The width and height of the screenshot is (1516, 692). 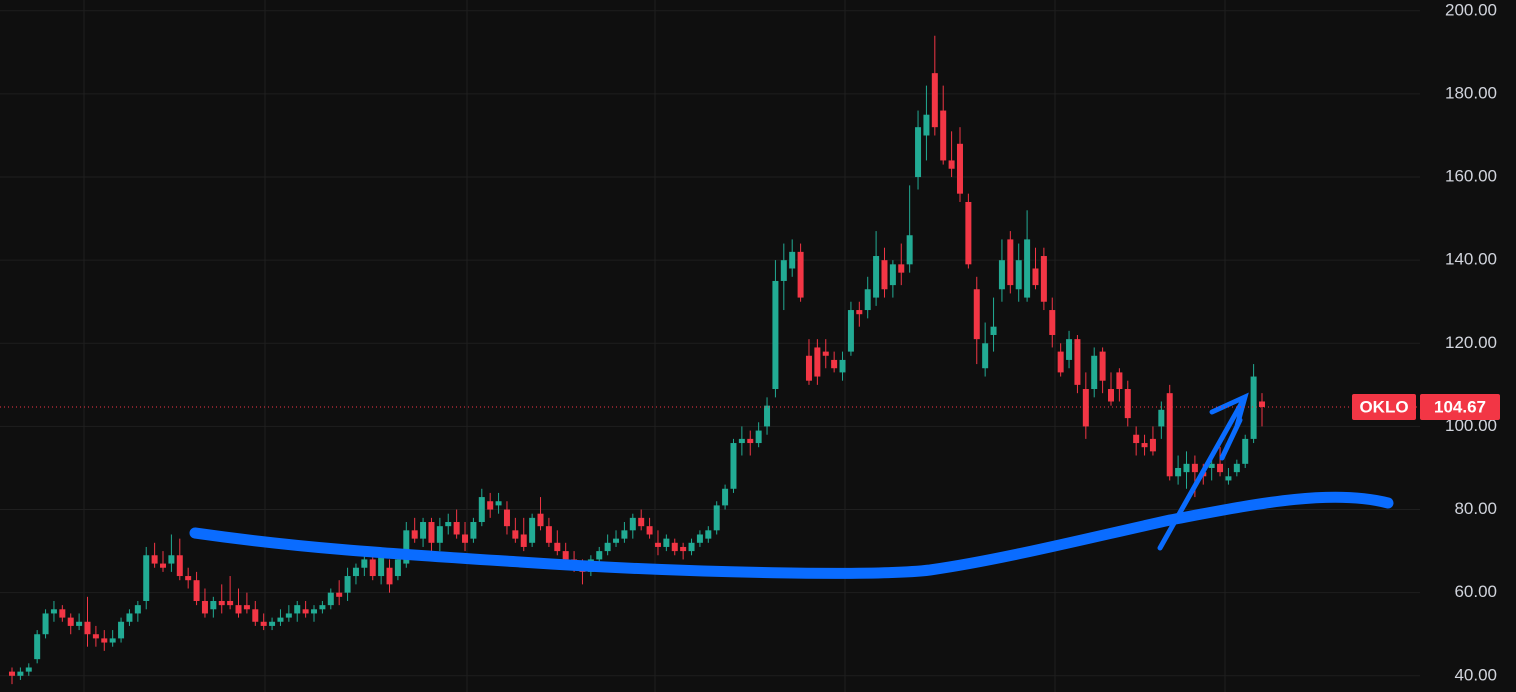 I want to click on y-tick-label: 120.00, so click(x=1471, y=342).